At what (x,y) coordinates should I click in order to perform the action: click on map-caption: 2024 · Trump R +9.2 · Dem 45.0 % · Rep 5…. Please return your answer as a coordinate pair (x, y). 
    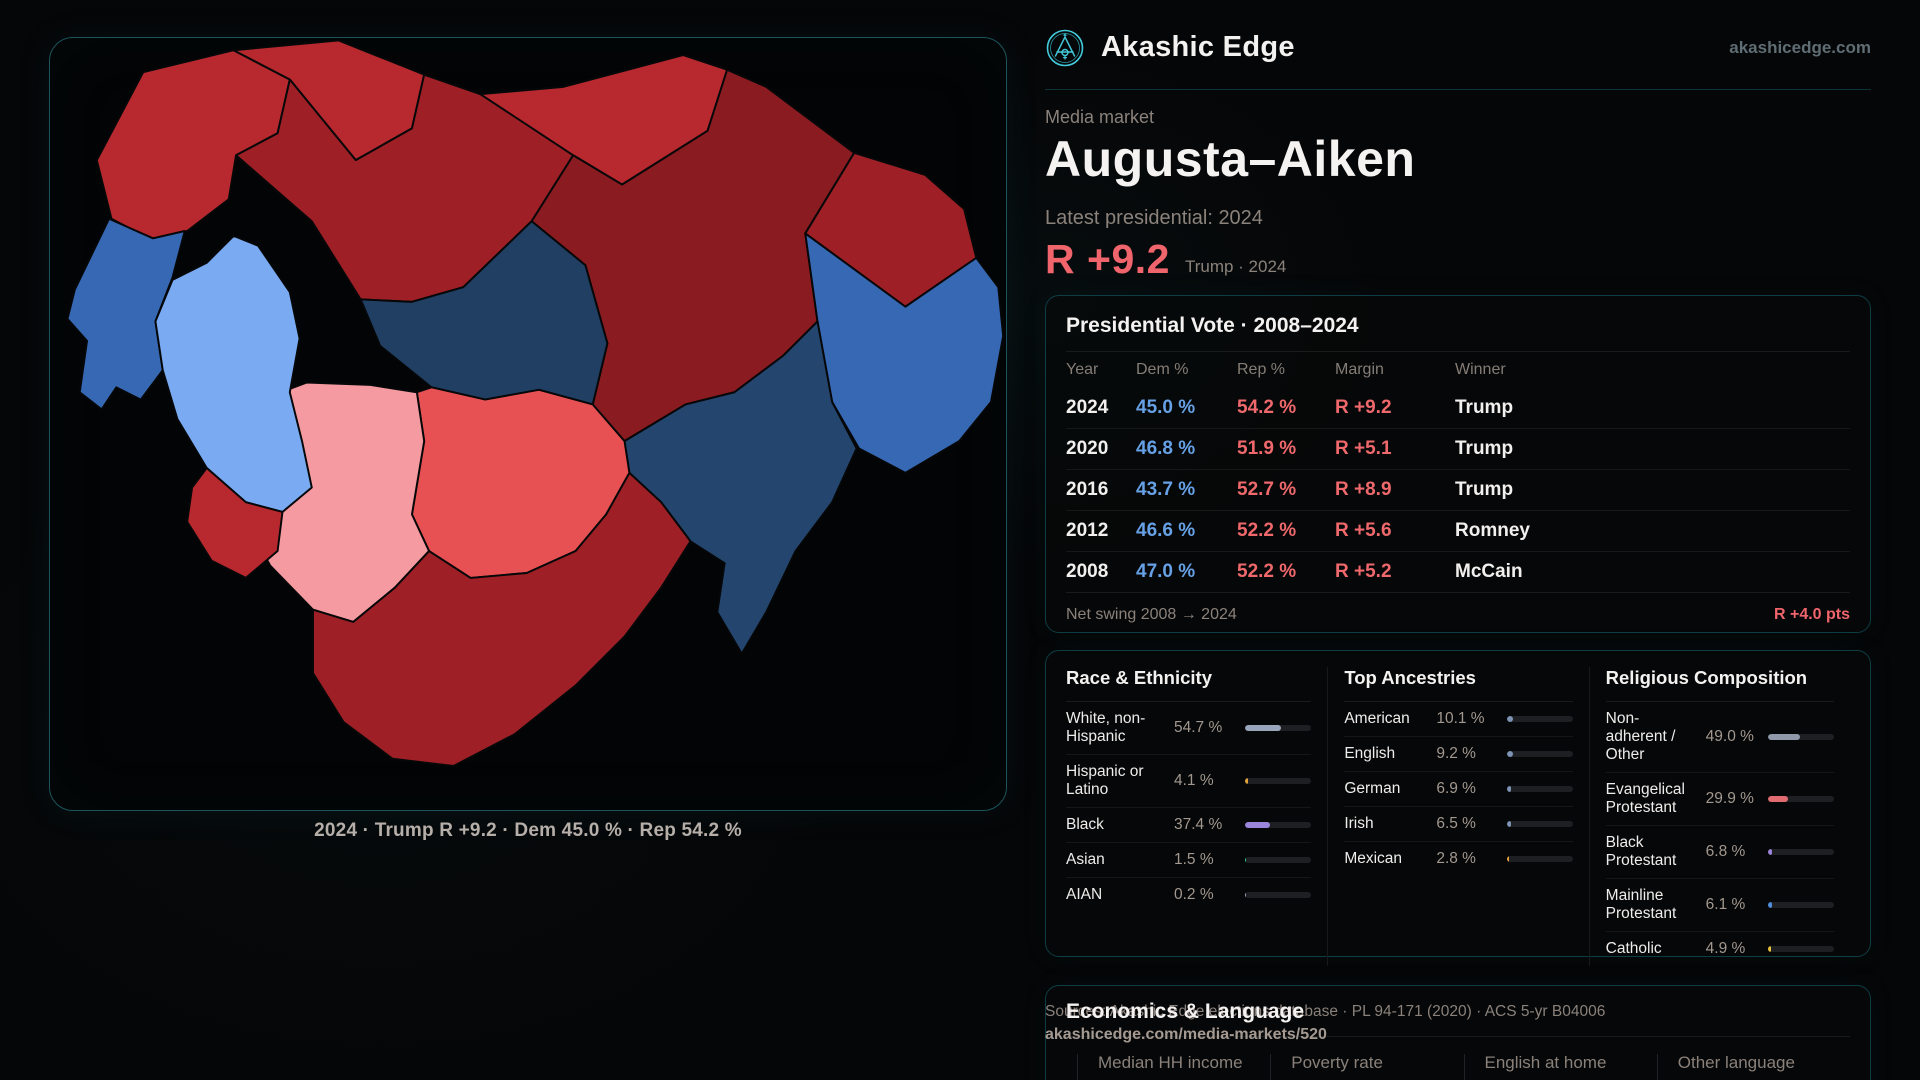
    Looking at the image, I should click on (528, 830).